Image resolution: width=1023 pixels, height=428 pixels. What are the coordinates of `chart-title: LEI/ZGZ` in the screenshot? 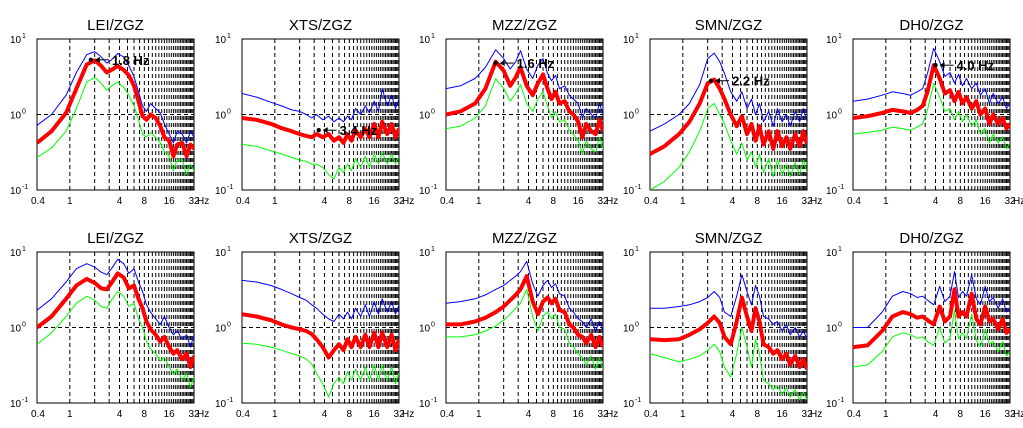 It's located at (115, 238).